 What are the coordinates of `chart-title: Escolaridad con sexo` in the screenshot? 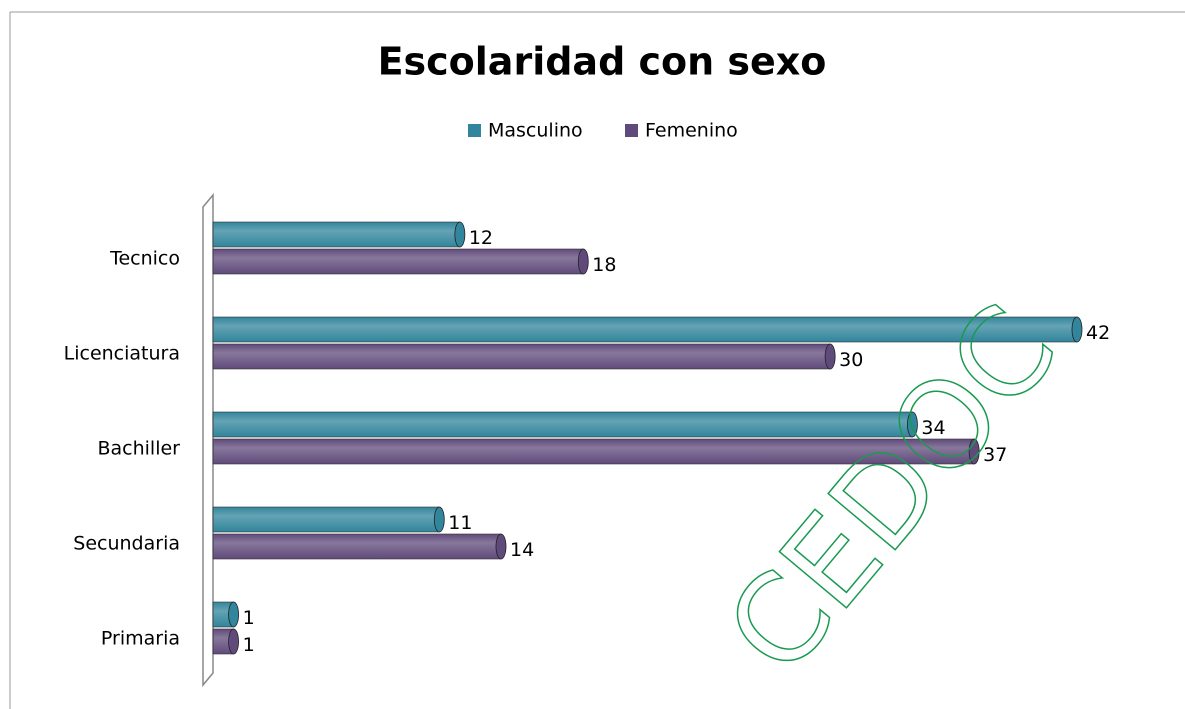 It's located at (602, 62).